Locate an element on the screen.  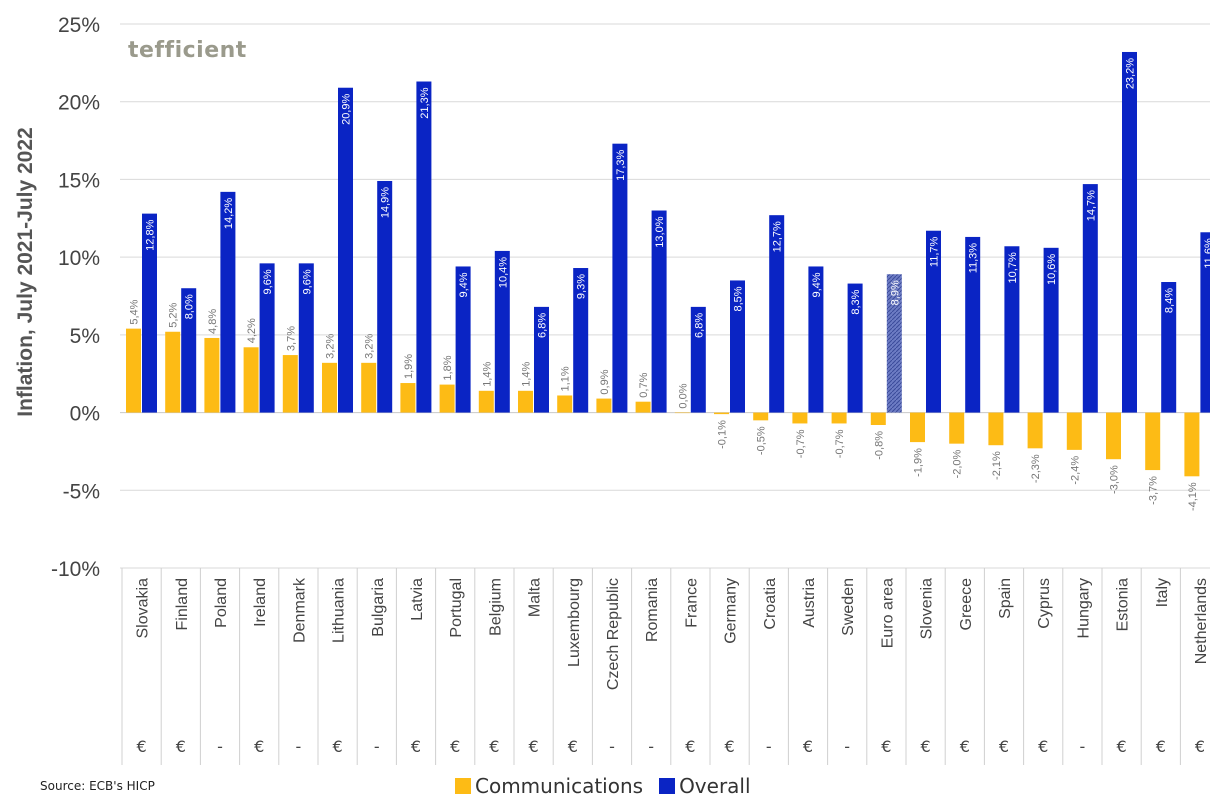
legend-swatch-overall is located at coordinates (667, 786).